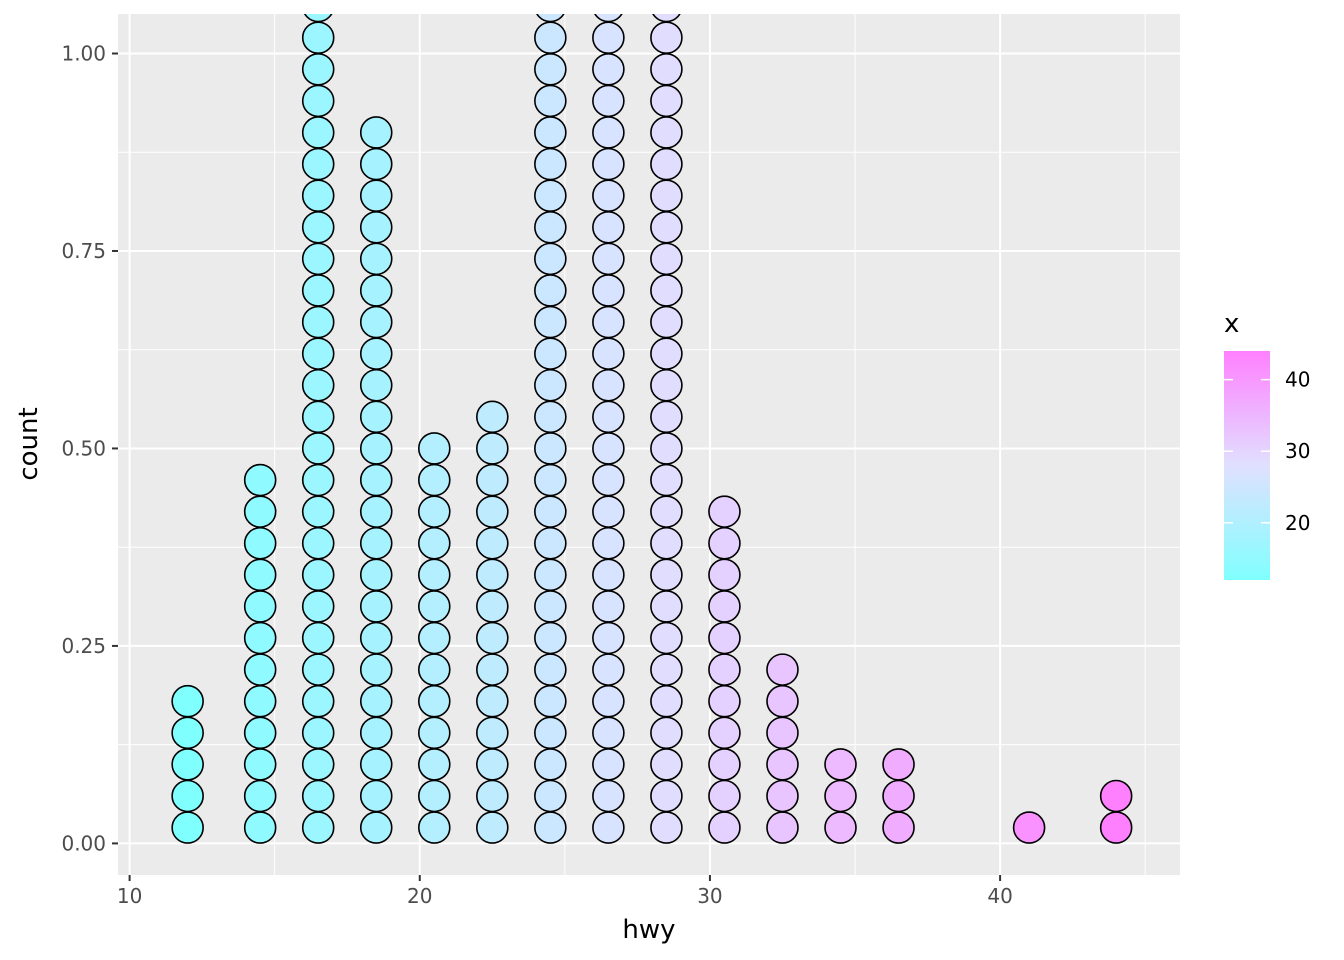  I want to click on color-legend: x 20 30 40, so click(1267, 444).